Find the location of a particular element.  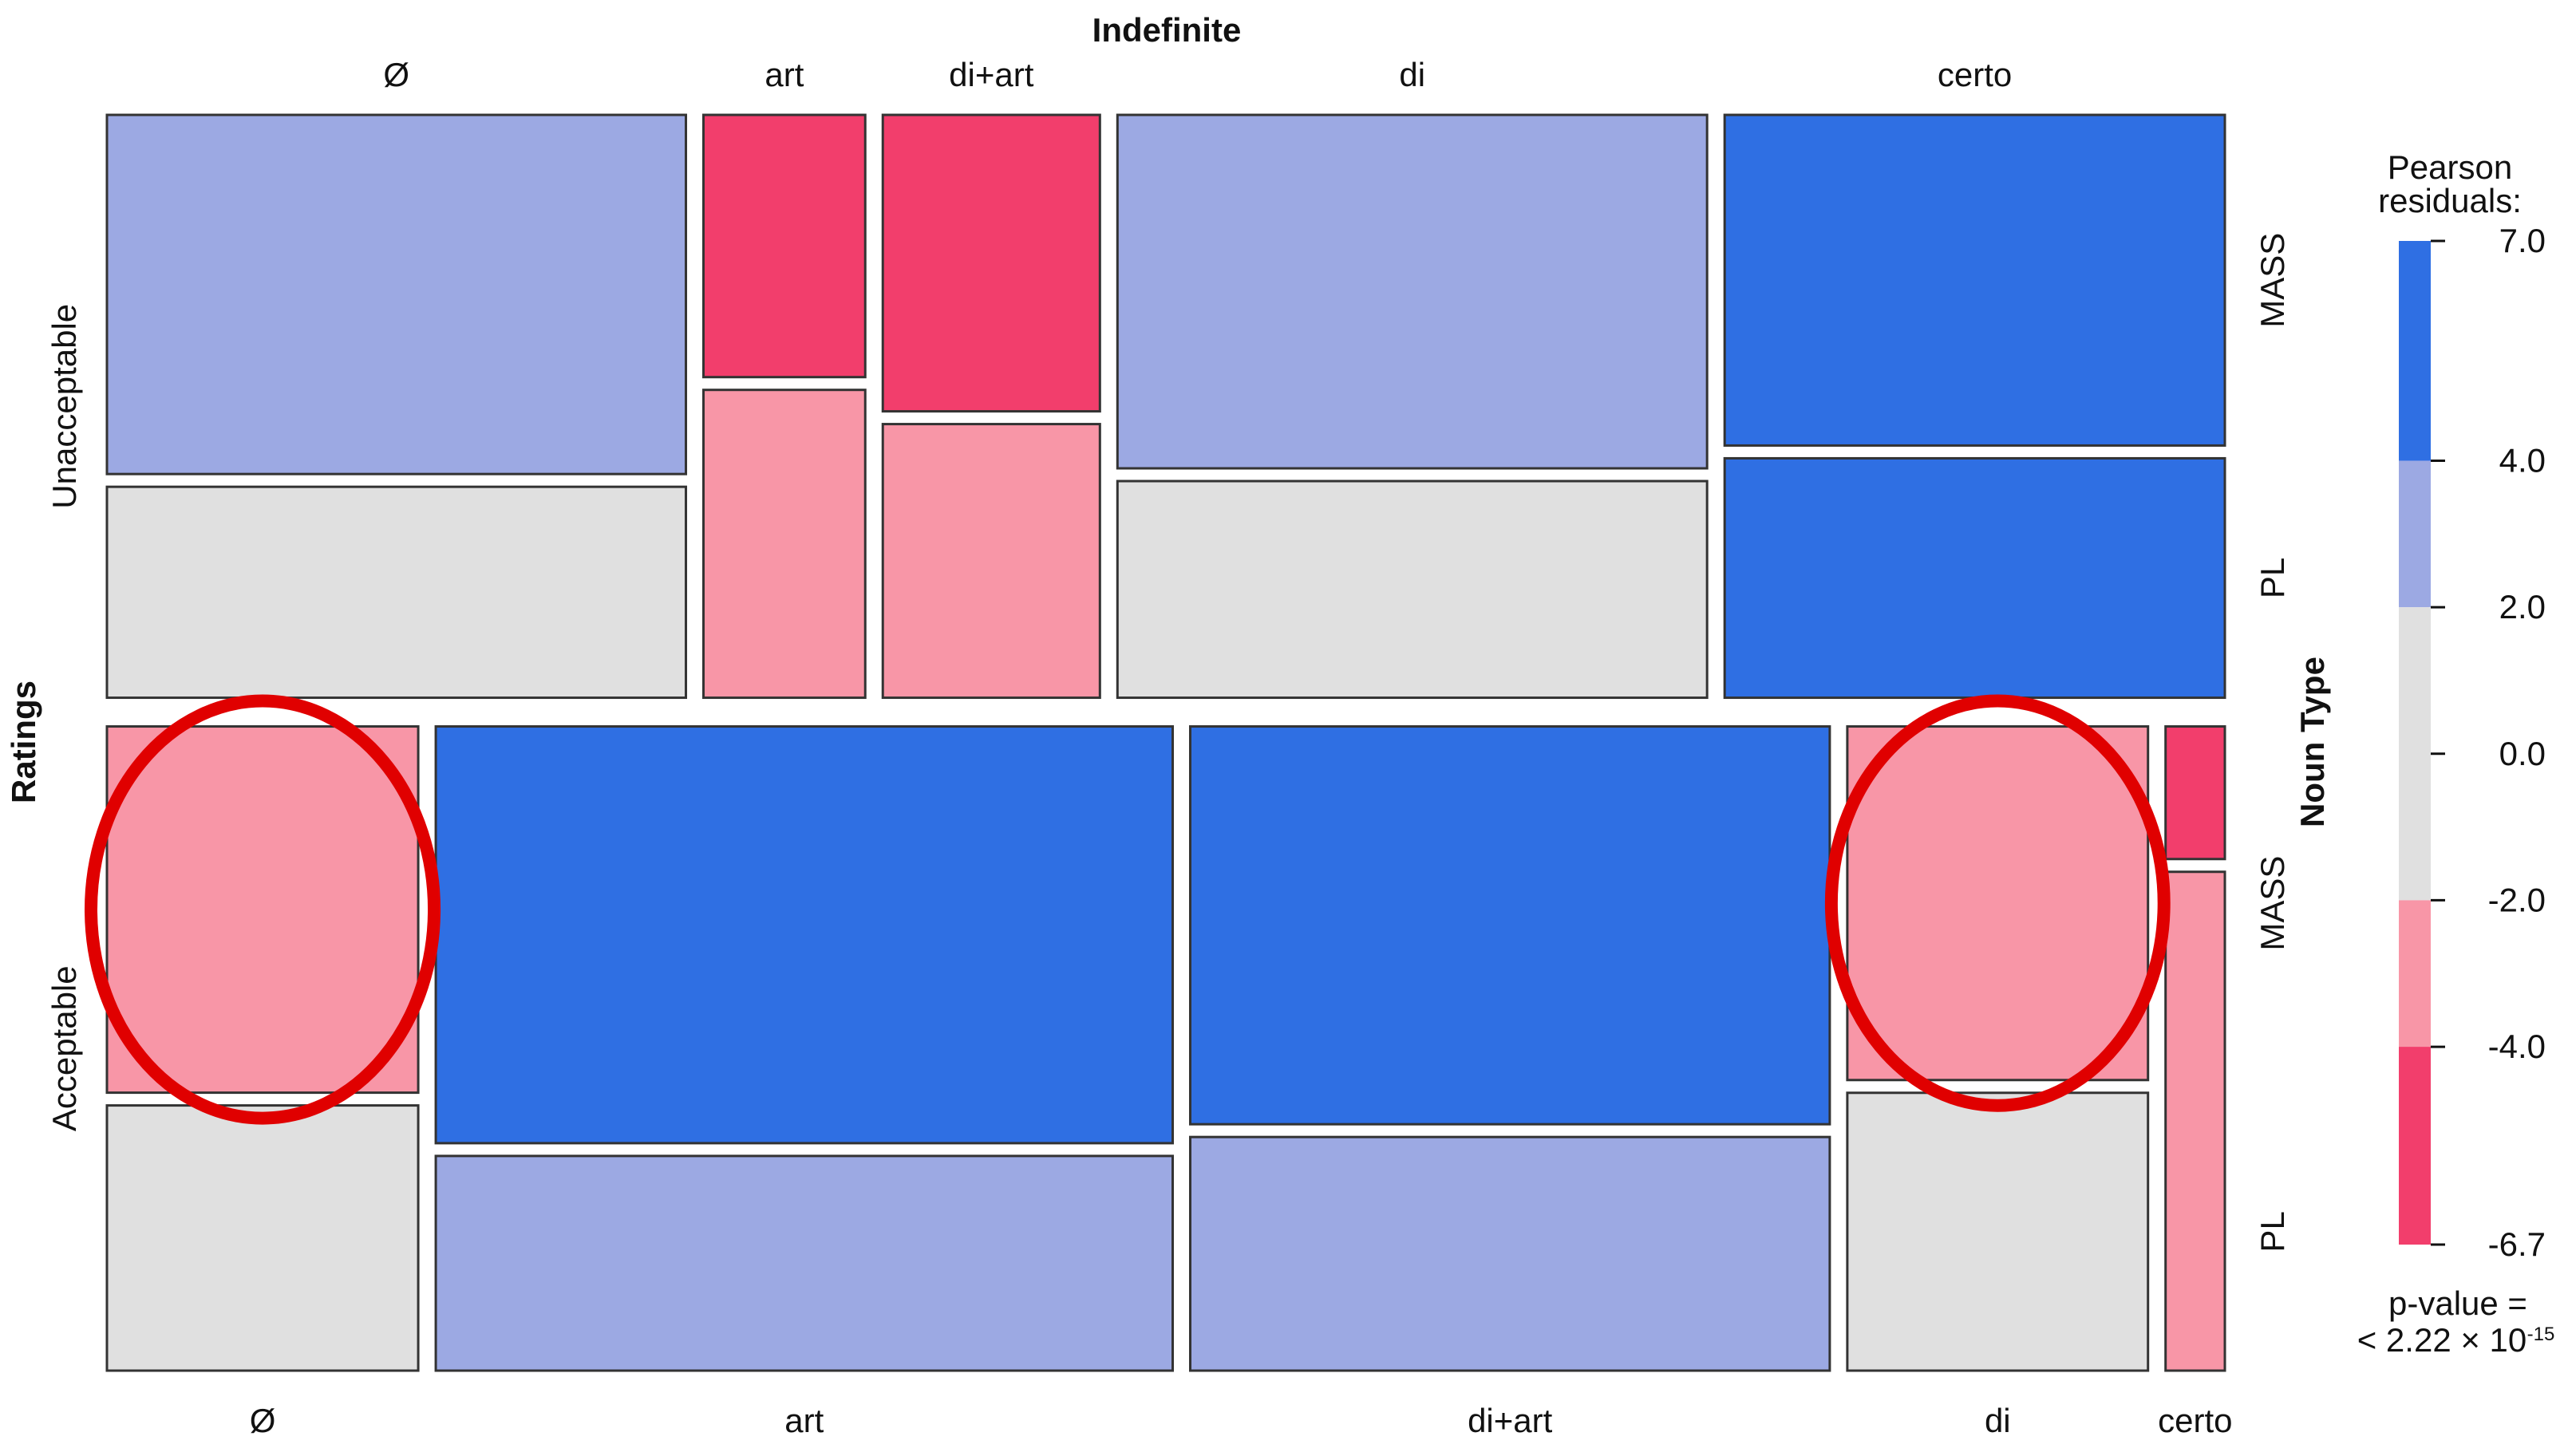

legend-title-line1: Pearson is located at coordinates (2450, 167).